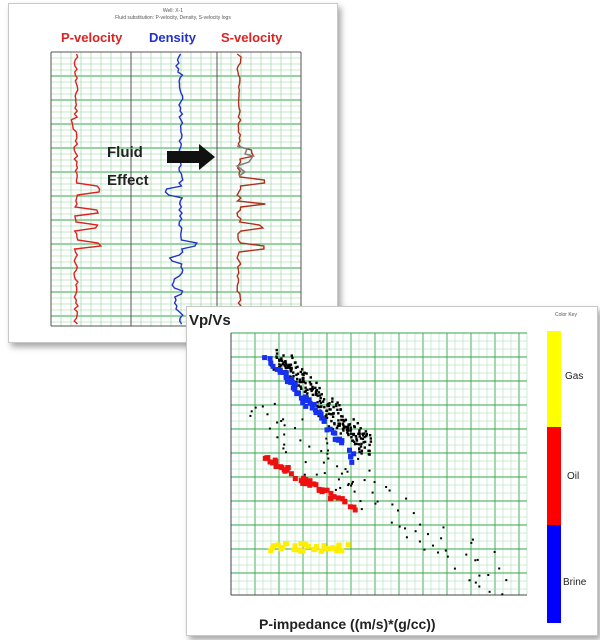 Image resolution: width=600 pixels, height=640 pixels. I want to click on s-velocity-title: S-velocity, so click(252, 37).